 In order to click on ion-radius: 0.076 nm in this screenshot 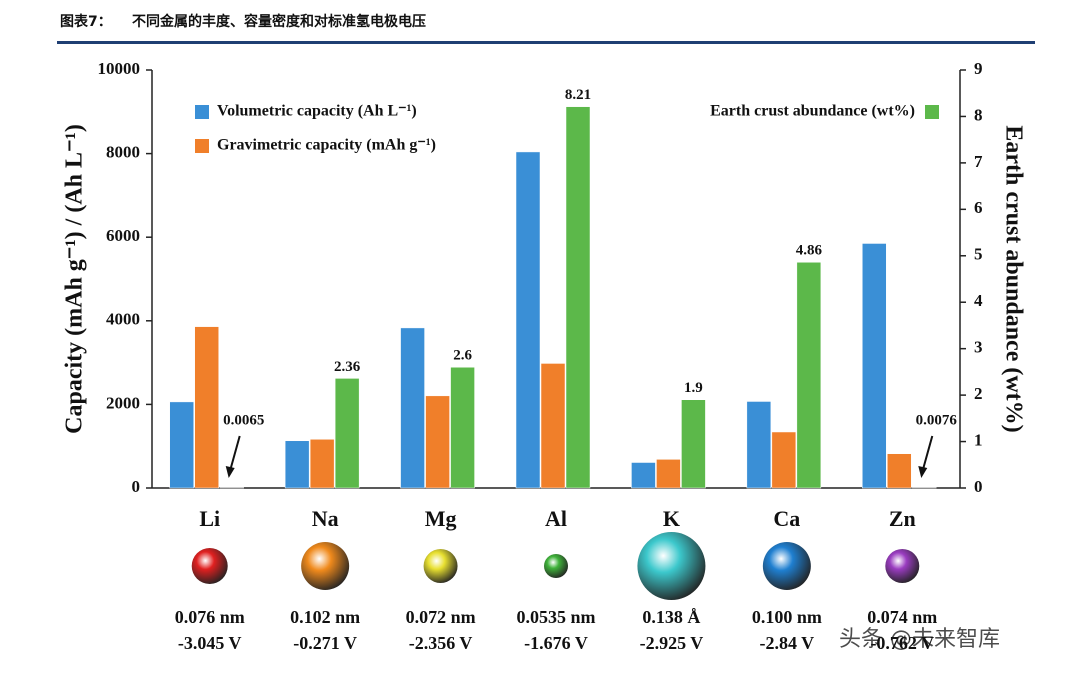, I will do `click(210, 617)`.